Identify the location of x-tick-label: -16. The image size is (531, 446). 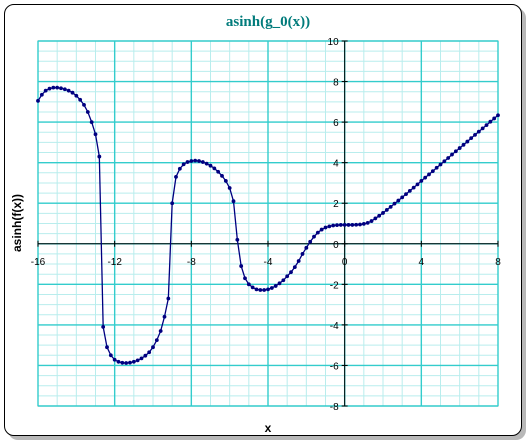
(38, 262).